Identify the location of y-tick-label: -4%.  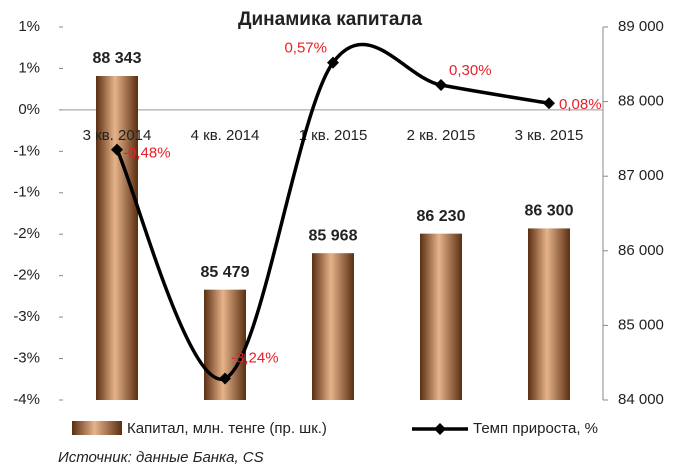
(26, 399).